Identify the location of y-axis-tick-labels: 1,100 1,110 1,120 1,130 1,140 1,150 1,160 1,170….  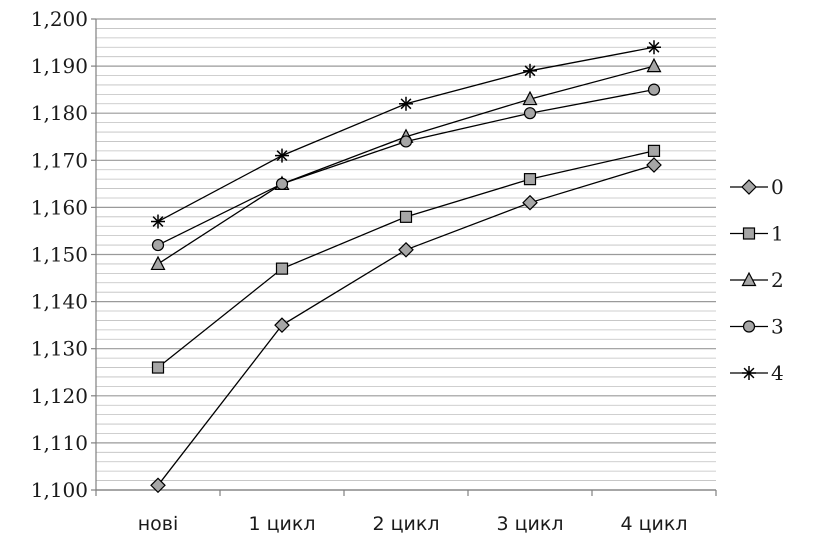
(59, 254).